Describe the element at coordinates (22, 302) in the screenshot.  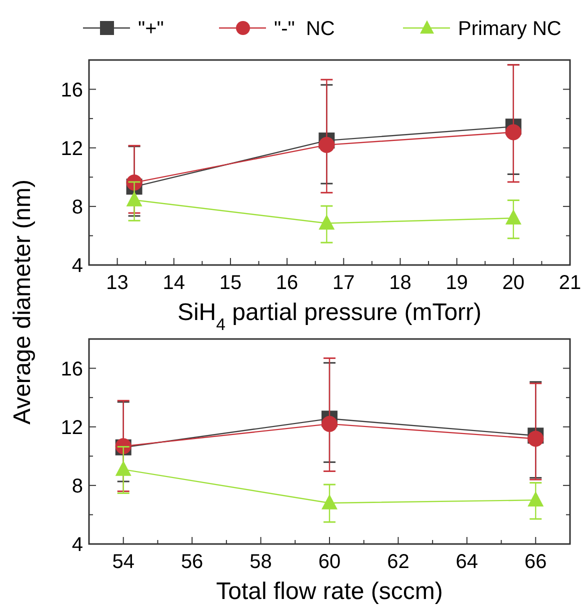
I see `y-axis-title: Average diameter (nm)` at that location.